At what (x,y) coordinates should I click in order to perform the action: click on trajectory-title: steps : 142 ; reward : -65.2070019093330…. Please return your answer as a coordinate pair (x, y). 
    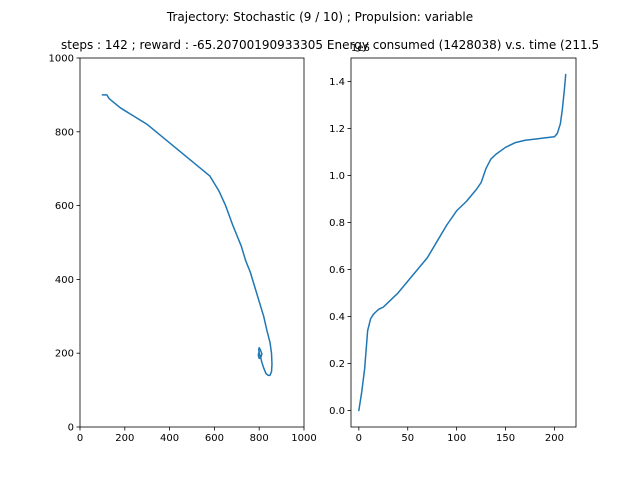
    Looking at the image, I should click on (192, 45).